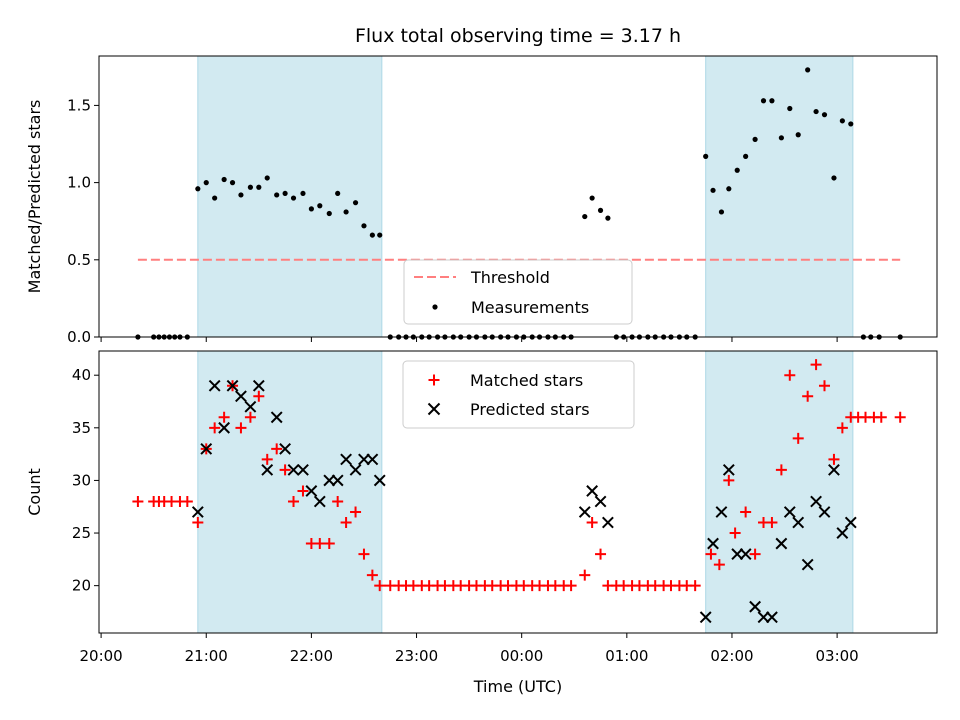 The width and height of the screenshot is (960, 720). Describe the element at coordinates (435, 307) in the screenshot. I see `legend-measurements-swatch` at that location.